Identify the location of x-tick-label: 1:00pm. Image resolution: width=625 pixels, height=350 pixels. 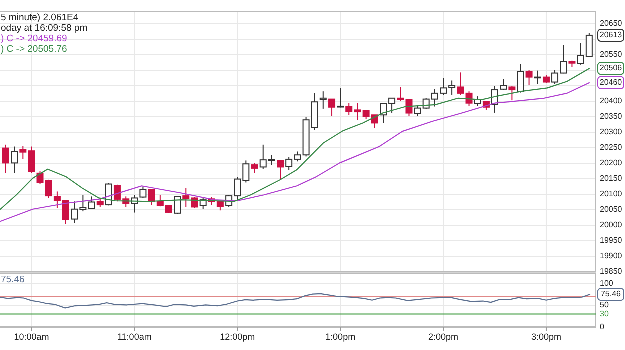
(341, 337).